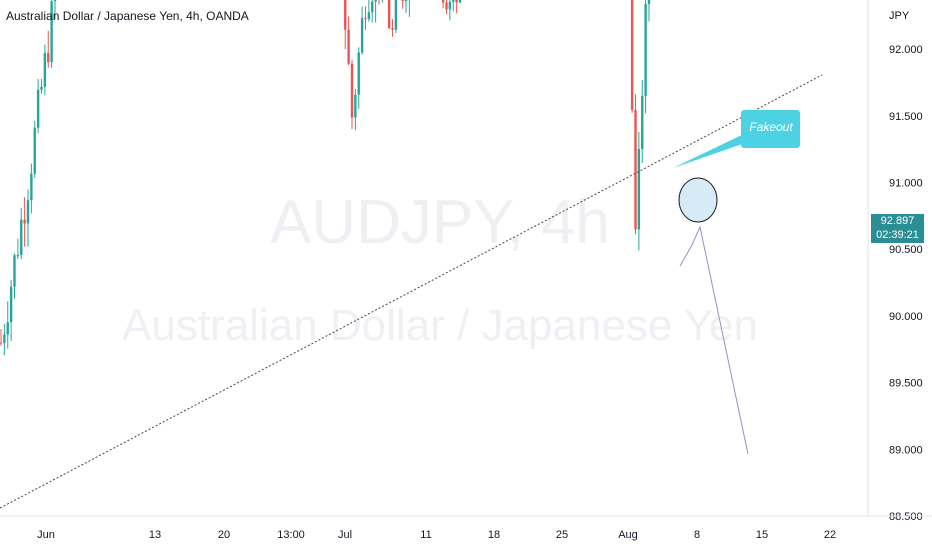  What do you see at coordinates (762, 535) in the screenshot?
I see `time-tick-label: 15` at bounding box center [762, 535].